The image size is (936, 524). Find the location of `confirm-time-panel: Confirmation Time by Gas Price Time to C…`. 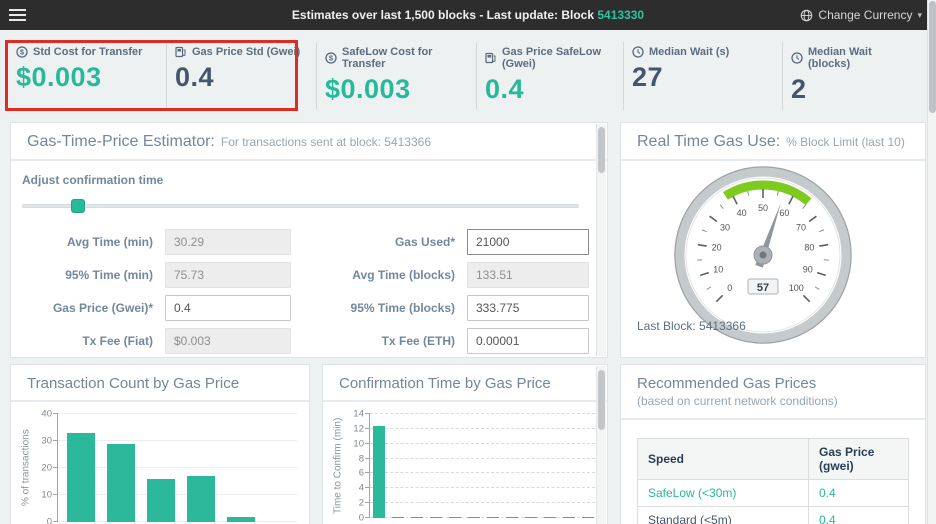

confirm-time-panel: Confirmation Time by Gas Price Time to C… is located at coordinates (465, 444).